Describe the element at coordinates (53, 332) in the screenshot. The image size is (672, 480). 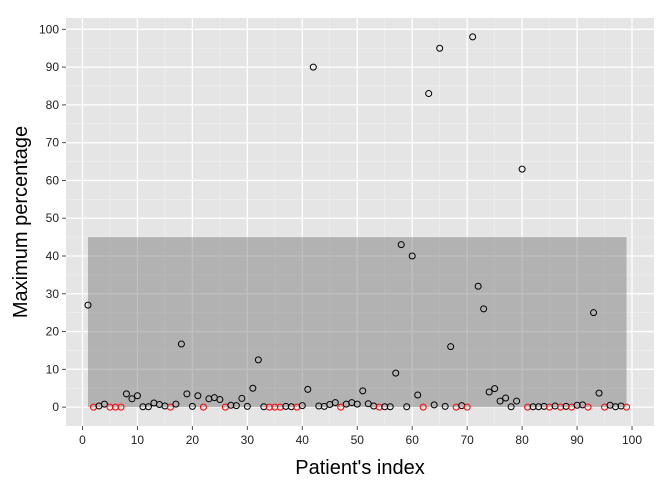
I see `y-tick-label: 20` at that location.